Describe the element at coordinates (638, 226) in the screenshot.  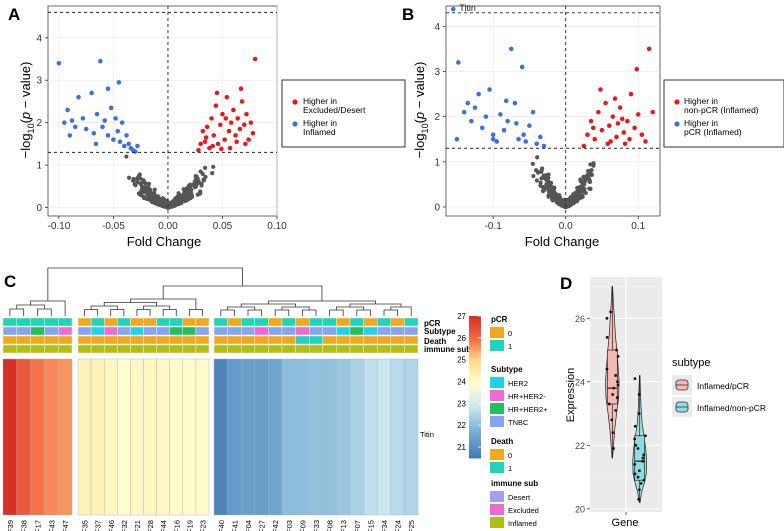
I see `x-tick-label: 0.1` at that location.